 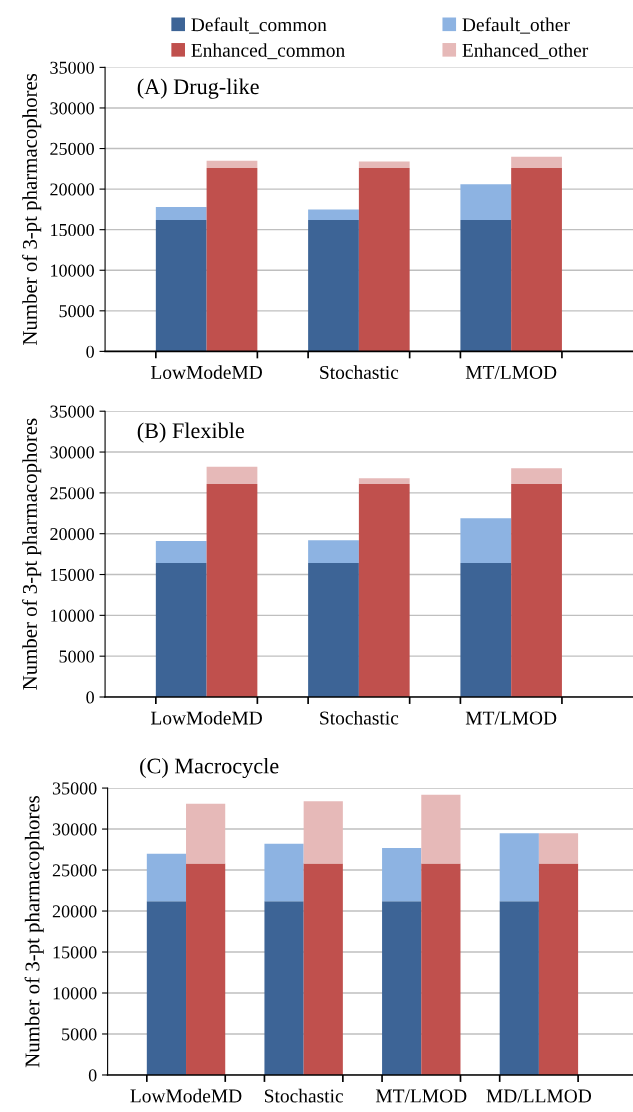 What do you see at coordinates (198, 88) in the screenshot?
I see `chart-title: (A) Drug-like` at bounding box center [198, 88].